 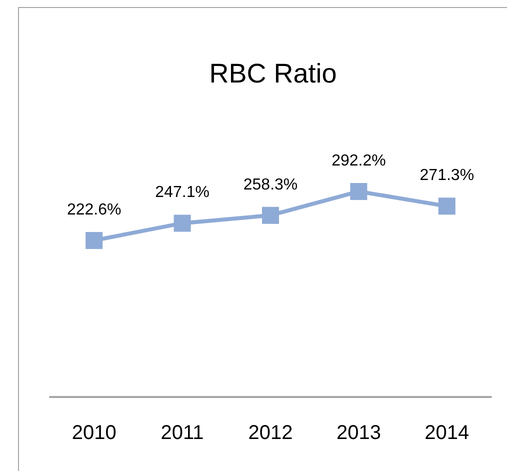 I want to click on x-tick-label: 2014, so click(x=447, y=433).